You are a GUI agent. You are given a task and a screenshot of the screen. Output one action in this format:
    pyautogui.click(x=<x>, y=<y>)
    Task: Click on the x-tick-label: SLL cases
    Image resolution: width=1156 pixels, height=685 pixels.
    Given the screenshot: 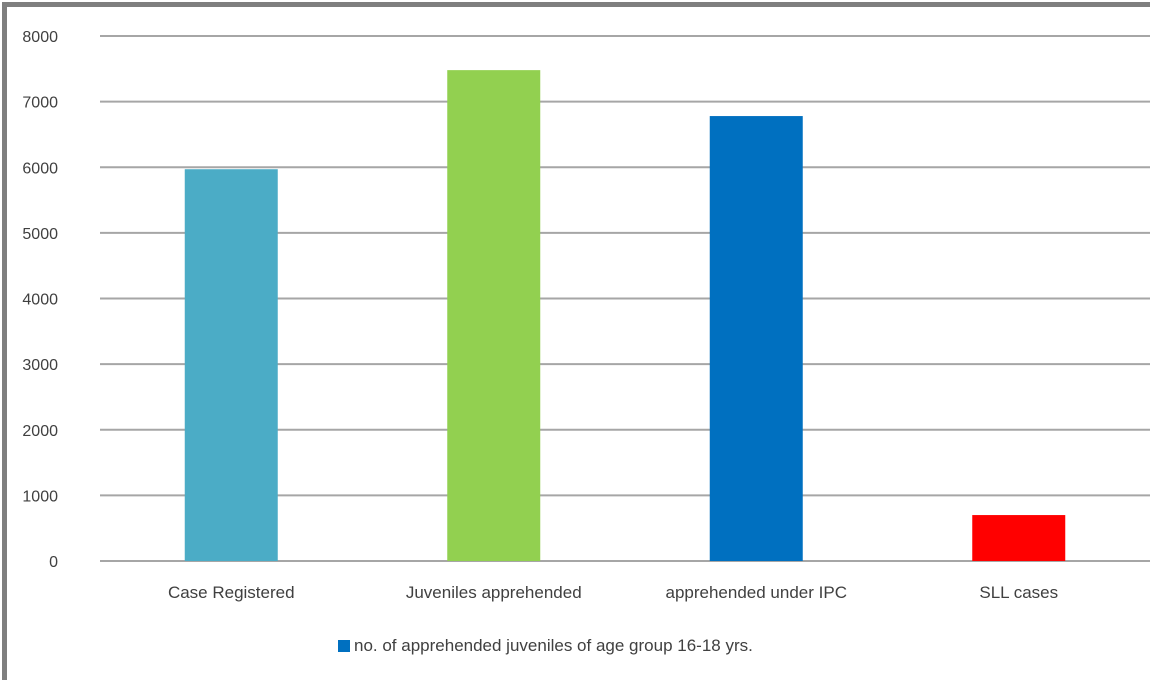 What is the action you would take?
    pyautogui.click(x=1018, y=592)
    